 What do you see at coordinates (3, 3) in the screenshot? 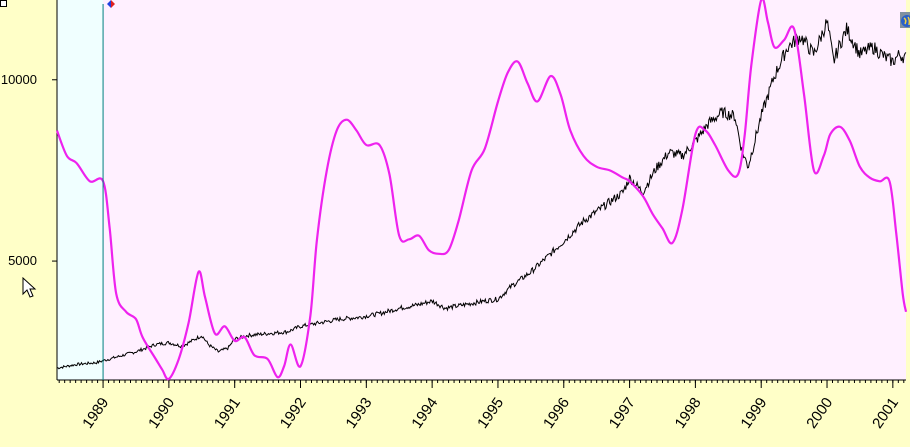
I see `corner-resize-handle` at bounding box center [3, 3].